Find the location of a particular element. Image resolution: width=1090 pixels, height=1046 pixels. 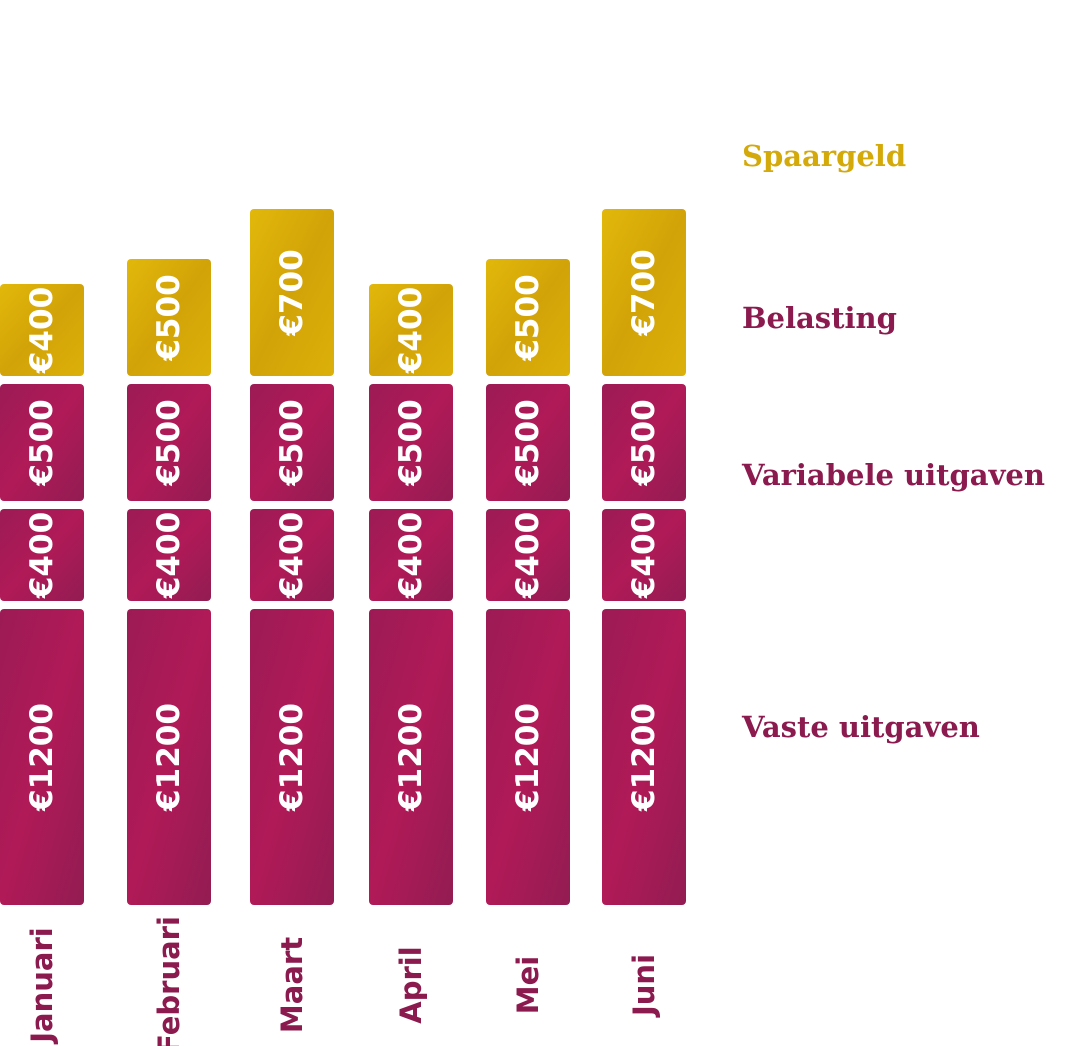

bar-segment-vaste-uitgaven-maart is located at coordinates (292, 757).